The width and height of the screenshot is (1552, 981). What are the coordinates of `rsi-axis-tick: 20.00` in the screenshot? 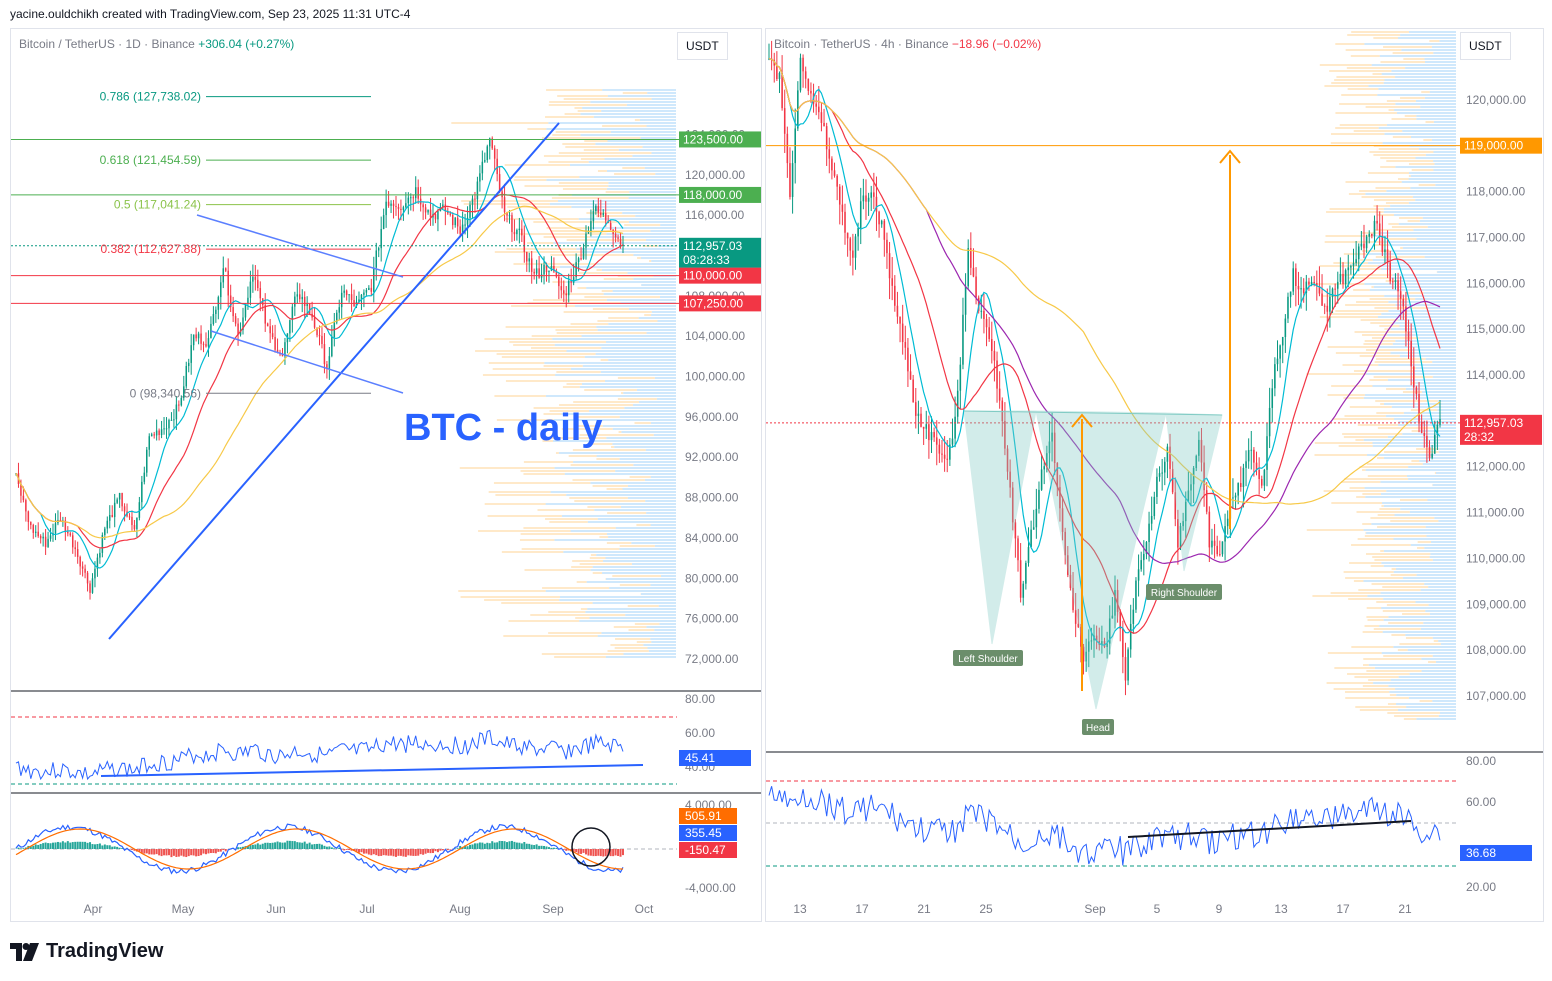 It's located at (1481, 887).